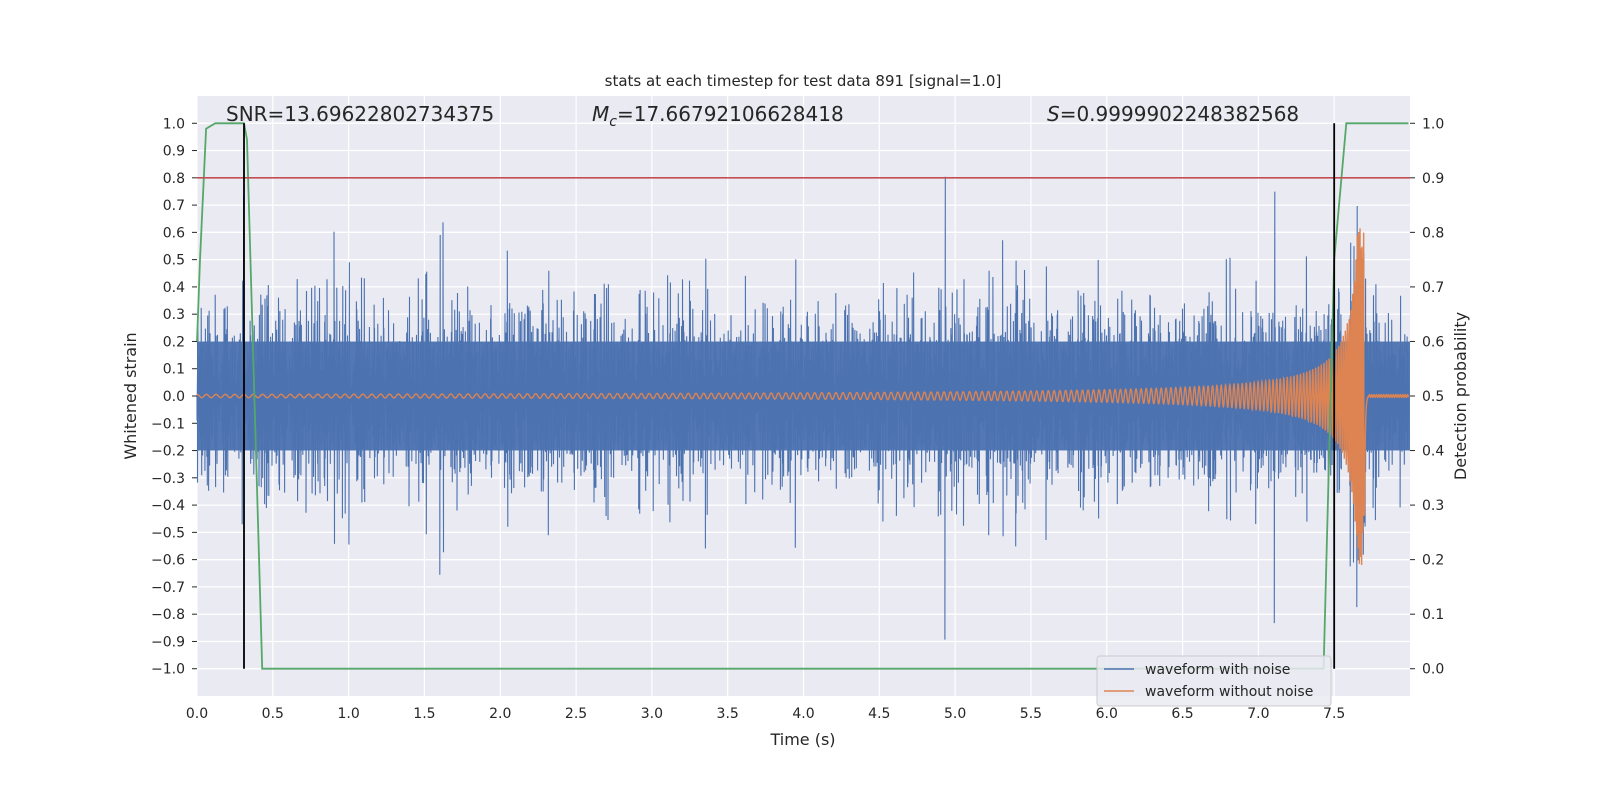 The image size is (1600, 800). What do you see at coordinates (174, 342) in the screenshot?
I see `y-tick-label: 0.2` at bounding box center [174, 342].